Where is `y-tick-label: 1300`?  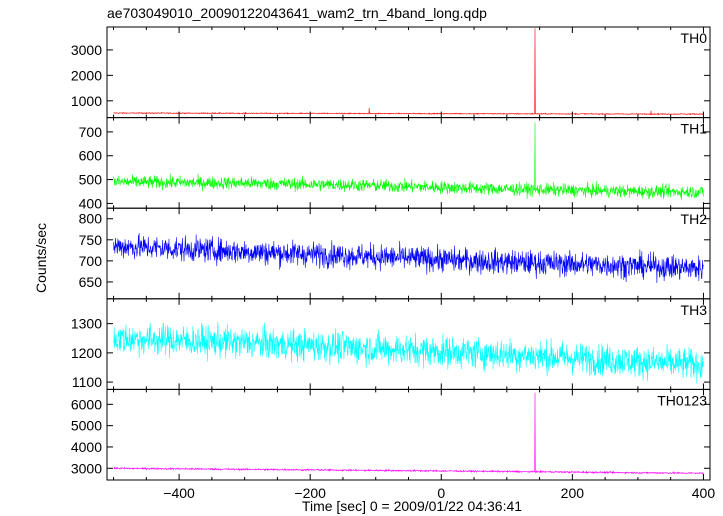
y-tick-label: 1300 is located at coordinates (86, 324).